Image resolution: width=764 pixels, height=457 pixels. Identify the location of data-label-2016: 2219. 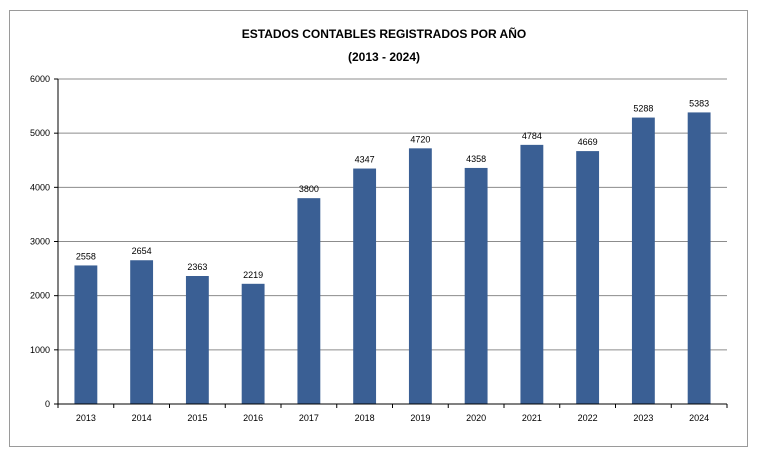
(253, 275).